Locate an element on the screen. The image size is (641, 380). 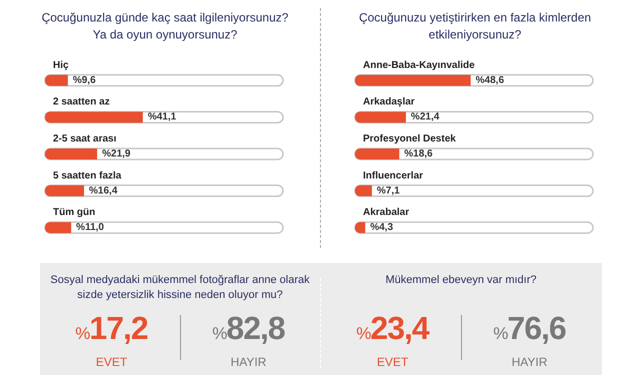
data-label: %21,9 is located at coordinates (116, 154).